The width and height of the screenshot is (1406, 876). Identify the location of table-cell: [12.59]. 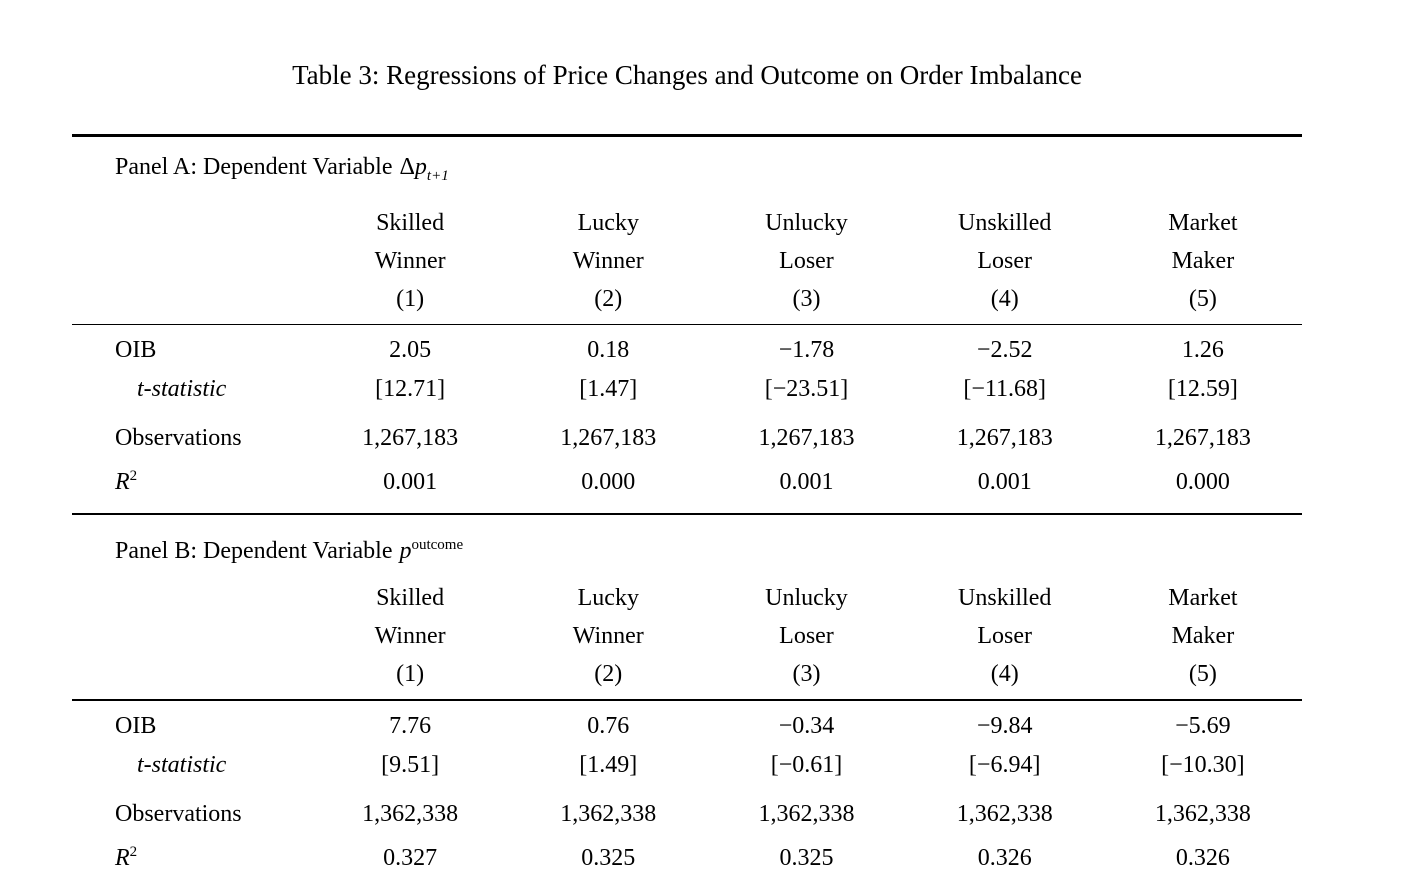
(1202, 389).